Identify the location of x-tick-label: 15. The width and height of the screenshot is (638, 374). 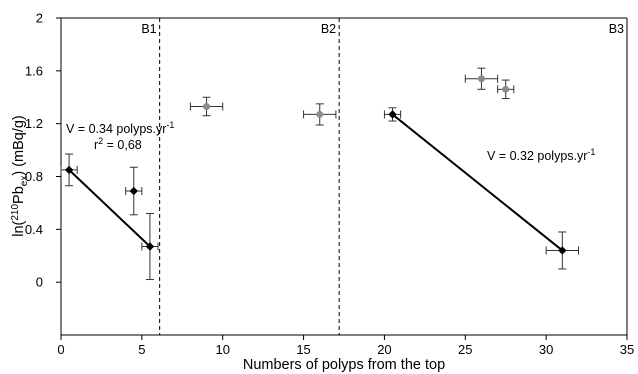
(303, 349).